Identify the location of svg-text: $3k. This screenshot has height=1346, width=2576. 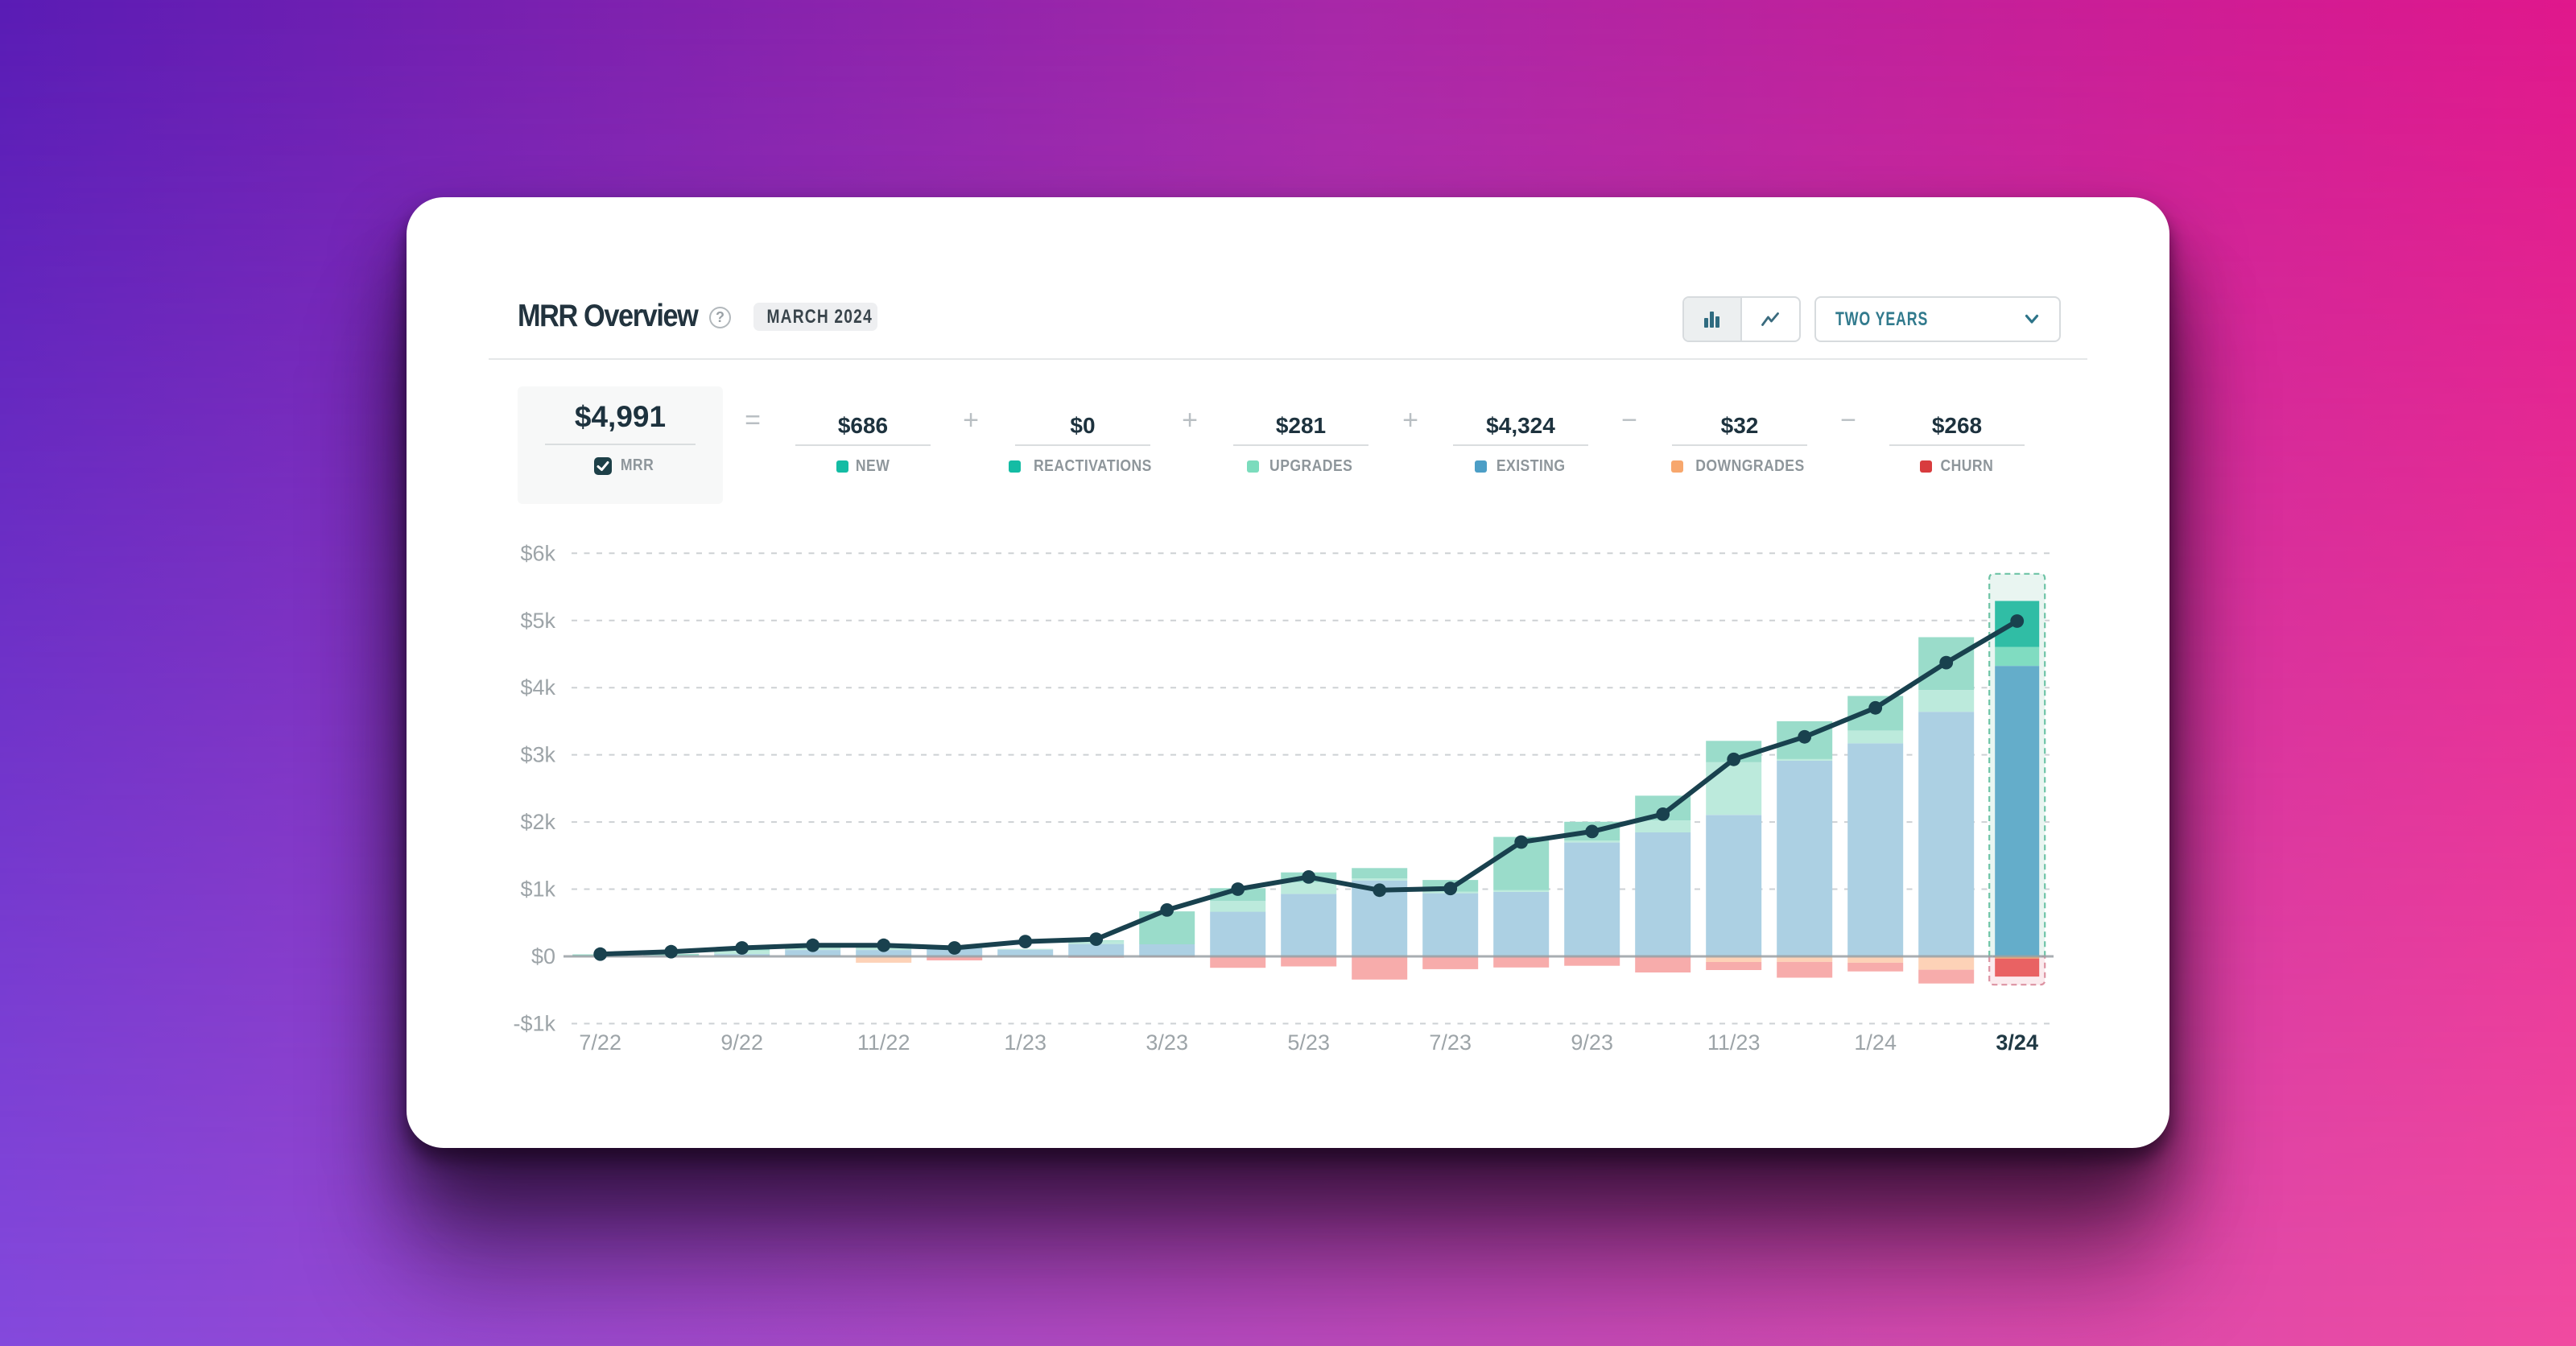
(537, 755).